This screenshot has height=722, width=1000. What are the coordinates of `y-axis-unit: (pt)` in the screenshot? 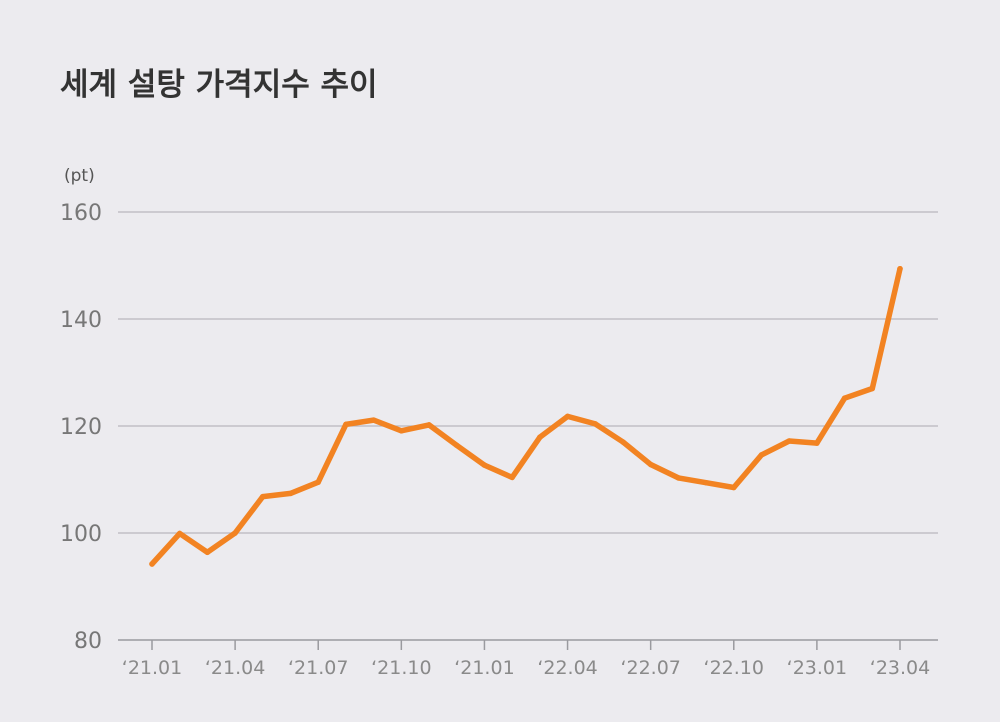 It's located at (79, 176).